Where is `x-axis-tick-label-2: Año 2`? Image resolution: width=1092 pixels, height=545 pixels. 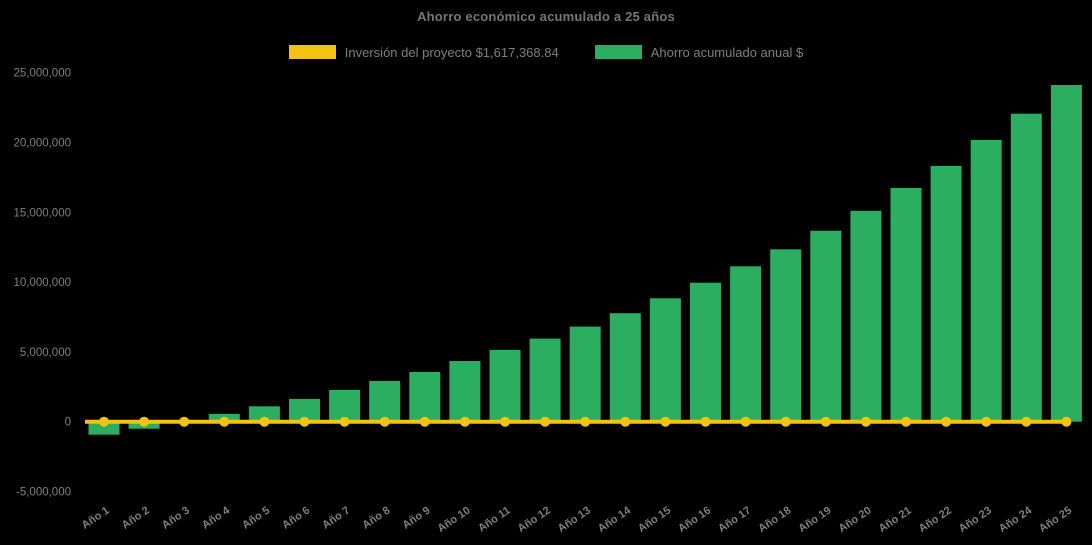
x-axis-tick-label-2: Año 2 is located at coordinates (136, 518).